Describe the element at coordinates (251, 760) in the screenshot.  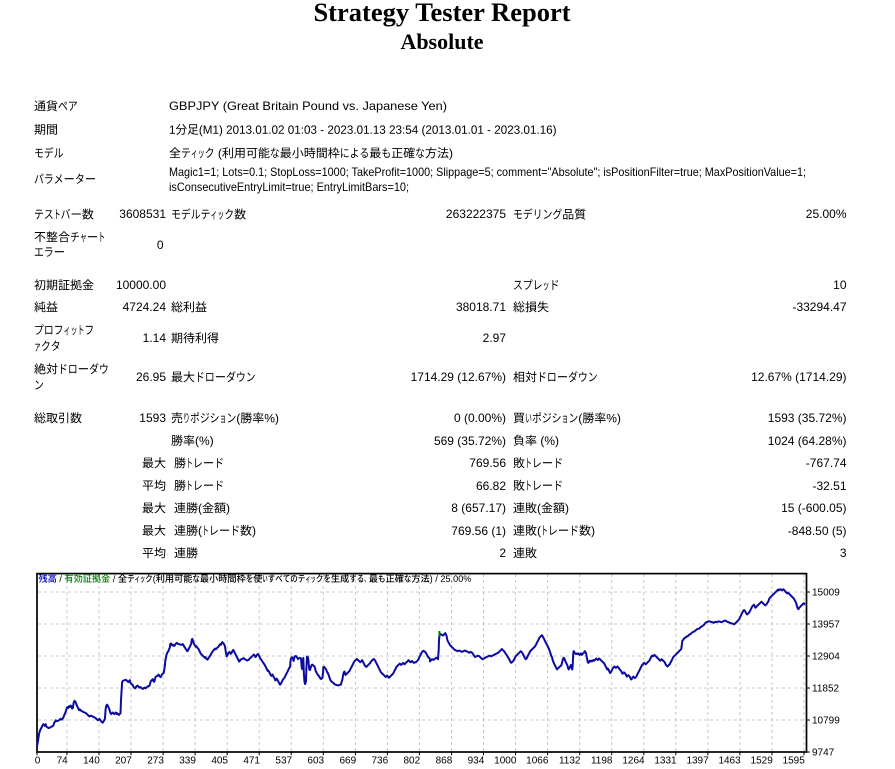
I see `svg-text: 471` at that location.